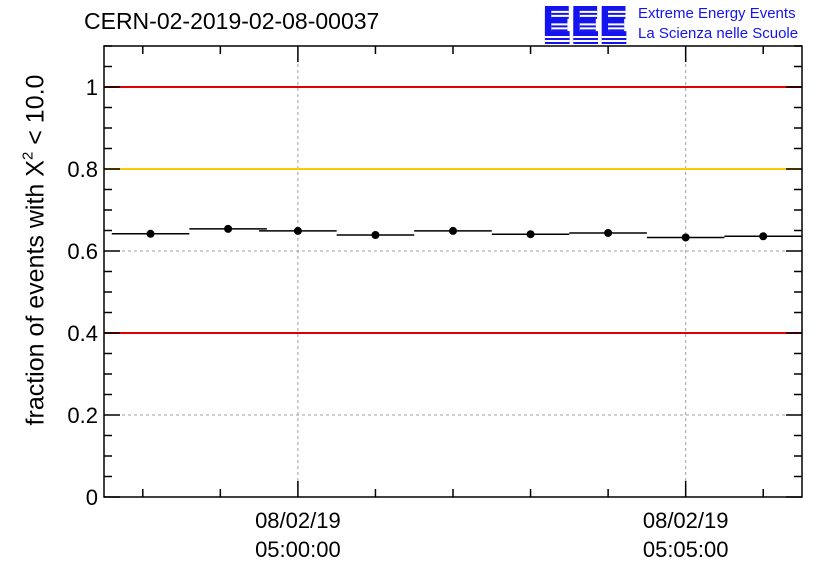 This screenshot has width=836, height=572. I want to click on y-tick-label: 0, so click(92, 497).